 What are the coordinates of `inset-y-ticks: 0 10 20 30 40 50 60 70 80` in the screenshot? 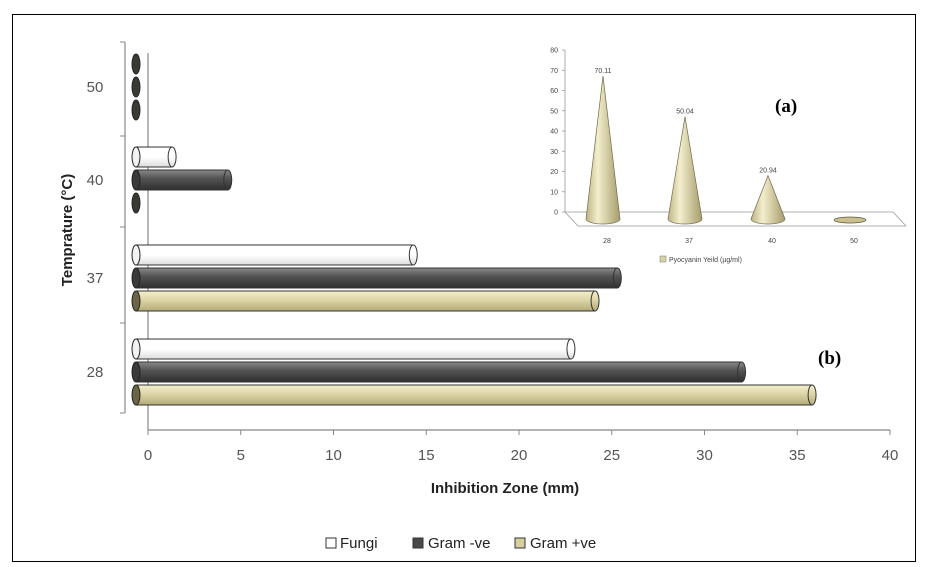 It's located at (557, 132).